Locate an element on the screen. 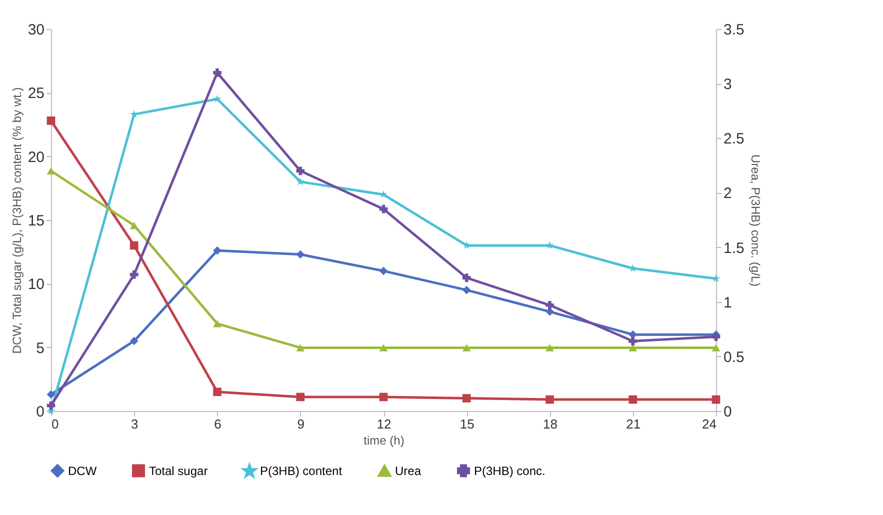 This screenshot has height=515, width=883. legend-label: P(3HB) content is located at coordinates (301, 471).